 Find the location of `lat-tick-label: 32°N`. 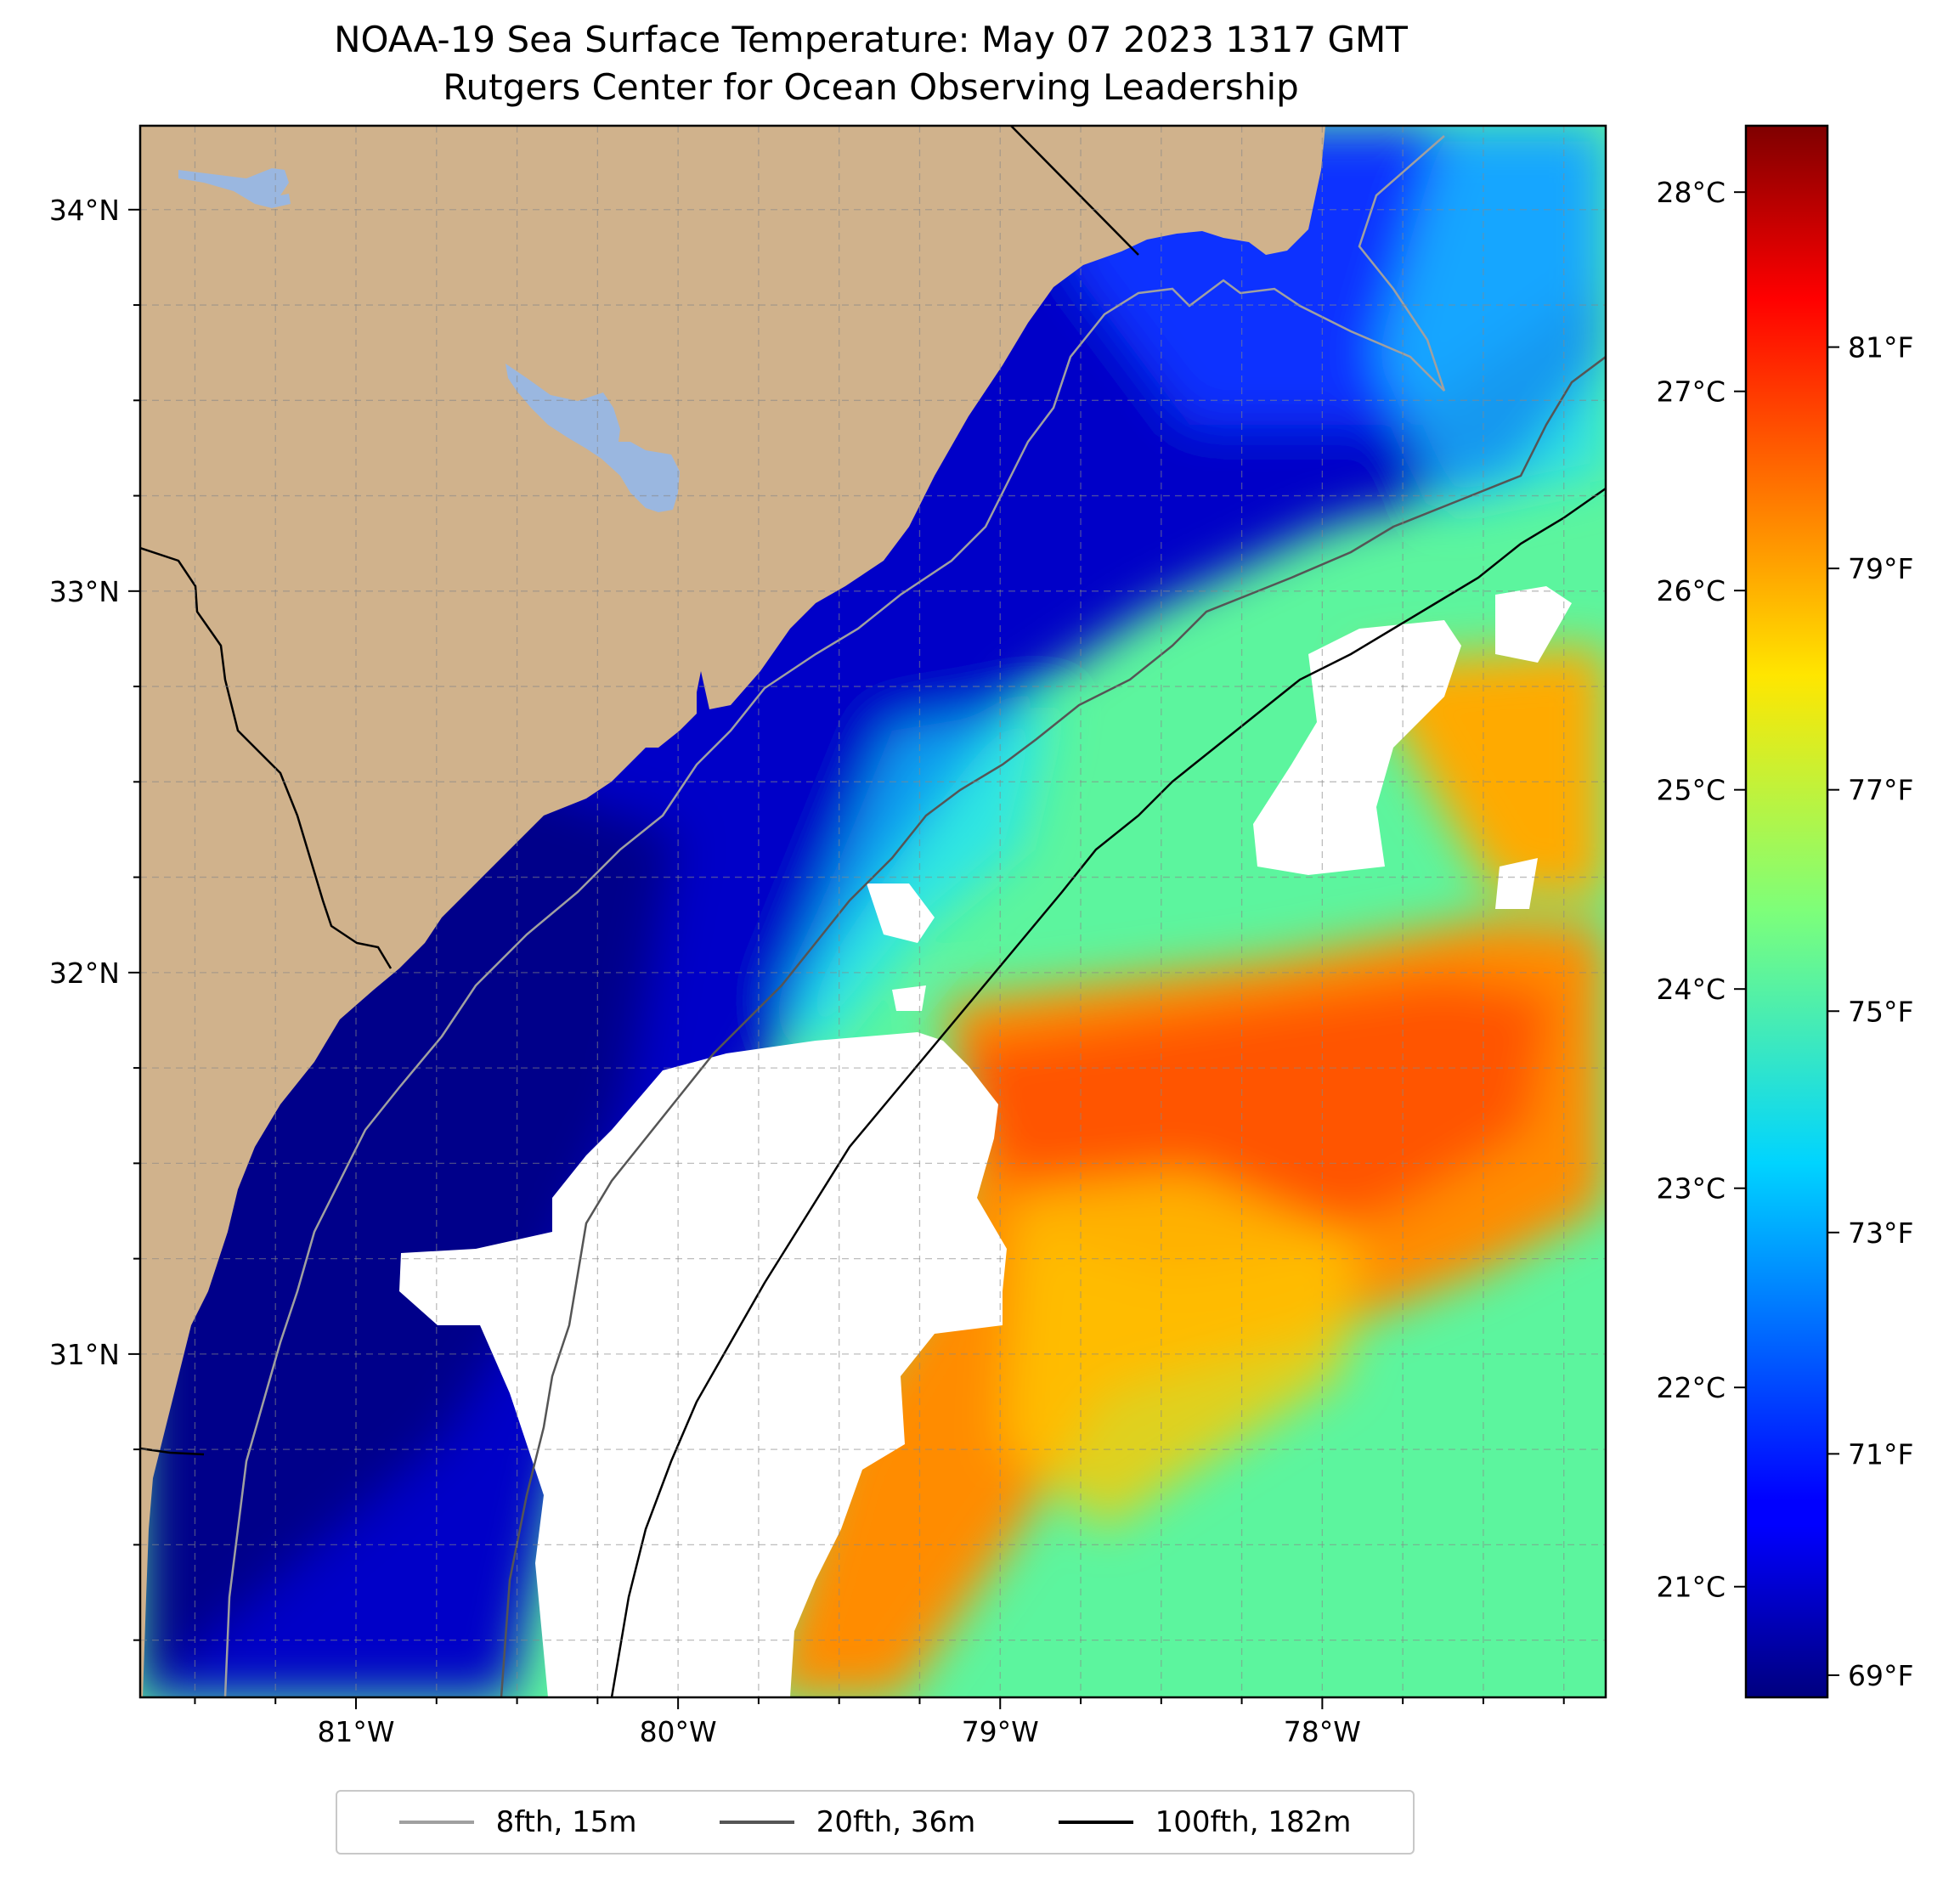

lat-tick-label: 32°N is located at coordinates (85, 974).